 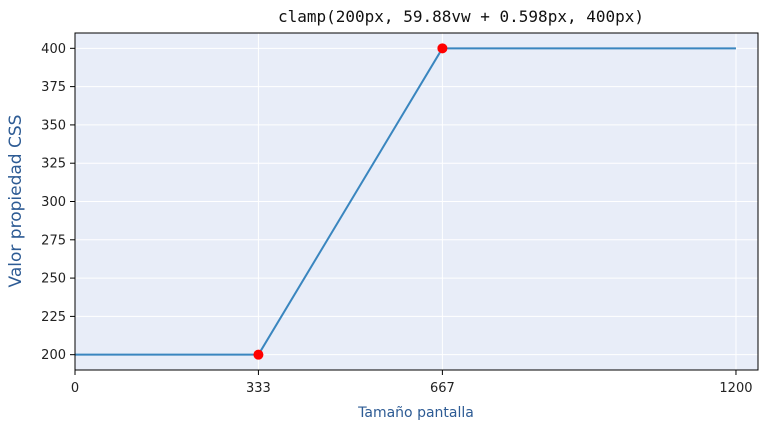 I want to click on x-axis-label: Tamaño pantalla, so click(x=415, y=413).